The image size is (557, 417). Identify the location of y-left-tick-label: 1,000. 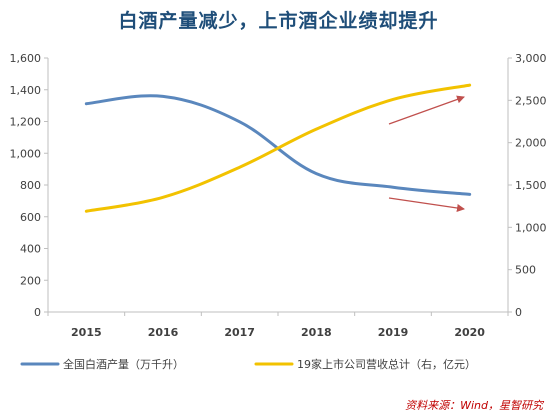
(26, 153).